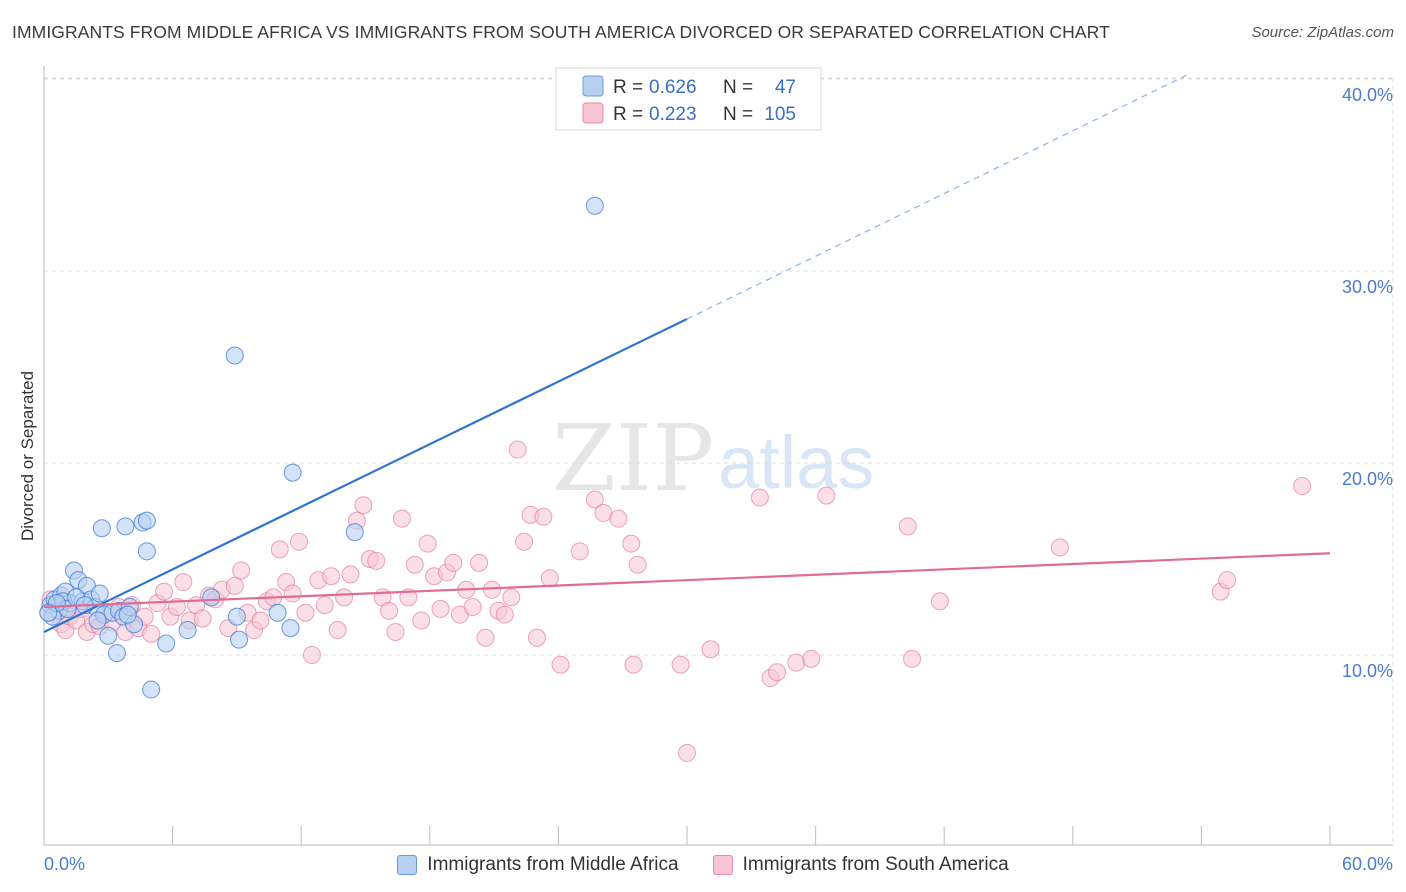  What do you see at coordinates (1367, 671) in the screenshot?
I see `y-tick-label: 10.0%` at bounding box center [1367, 671].